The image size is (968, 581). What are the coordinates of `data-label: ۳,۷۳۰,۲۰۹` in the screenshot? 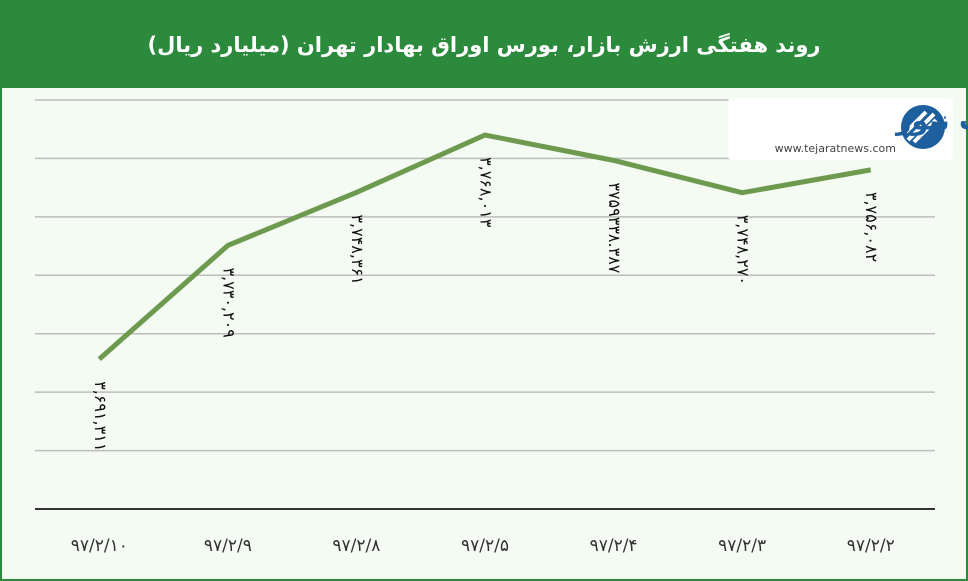 It's located at (228, 302).